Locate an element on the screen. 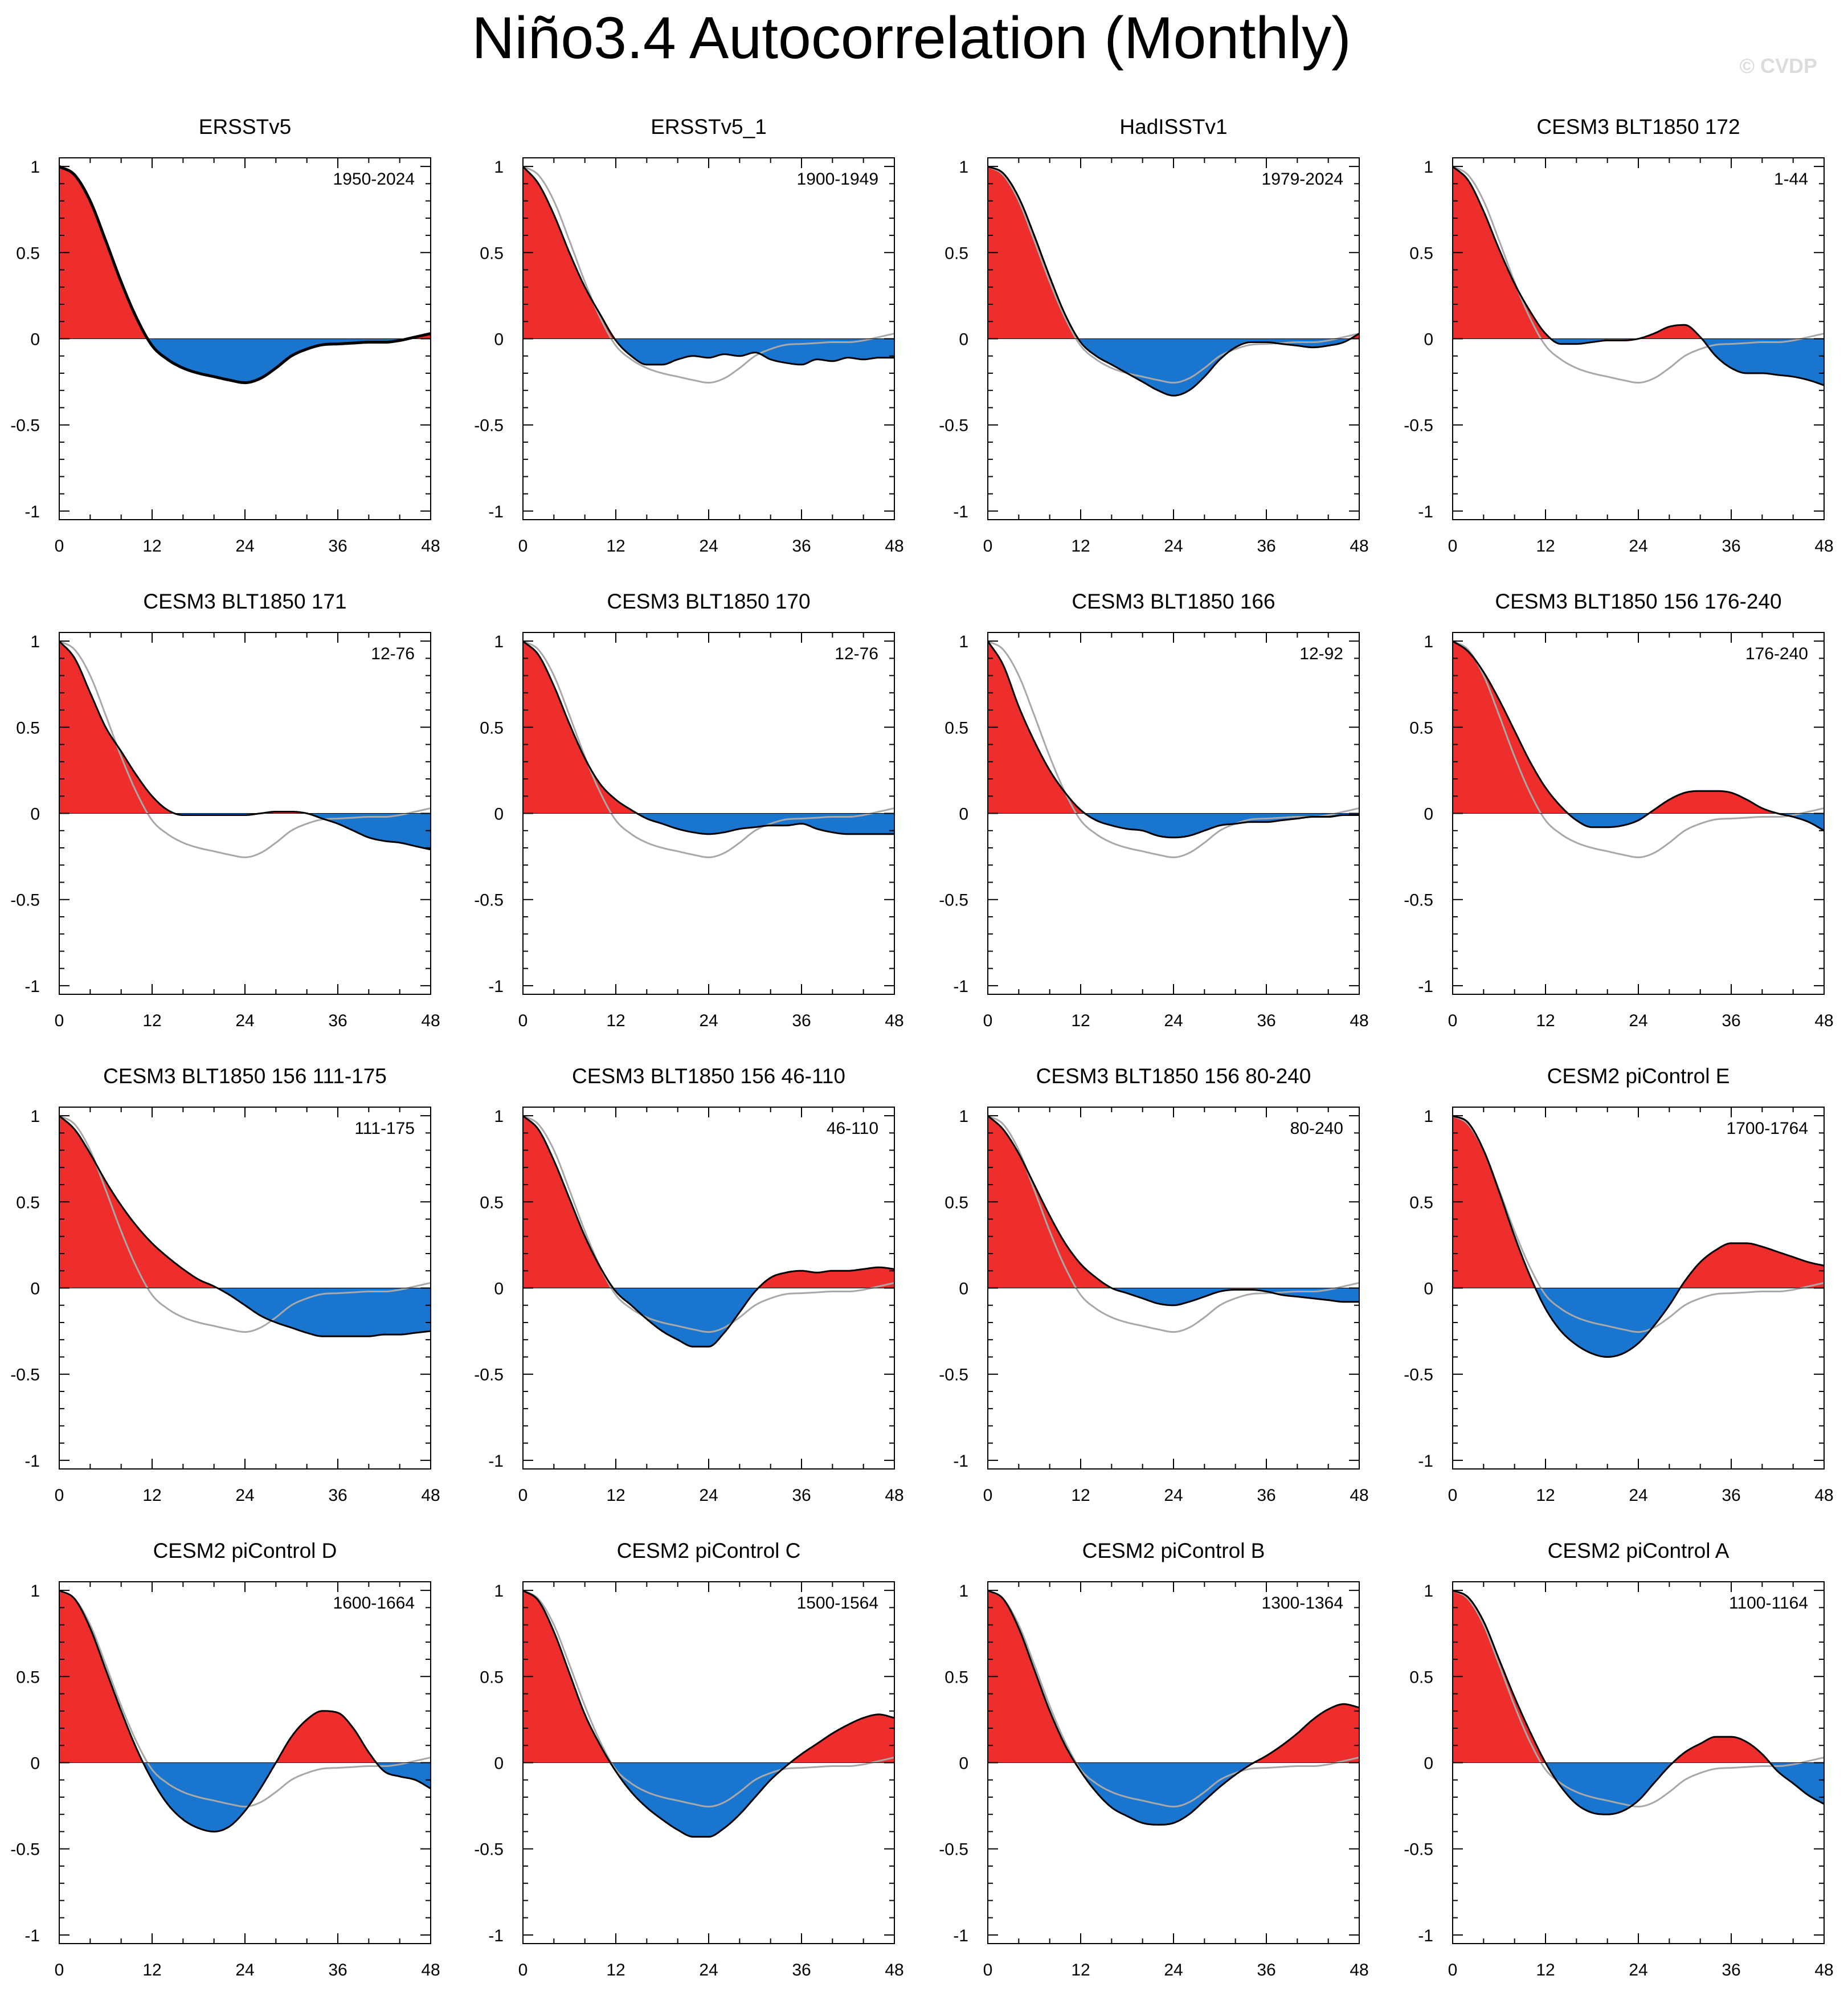 This screenshot has height=2000, width=1848. panel-title: CESM3 BLT1850 156 80-240 is located at coordinates (1173, 1076).